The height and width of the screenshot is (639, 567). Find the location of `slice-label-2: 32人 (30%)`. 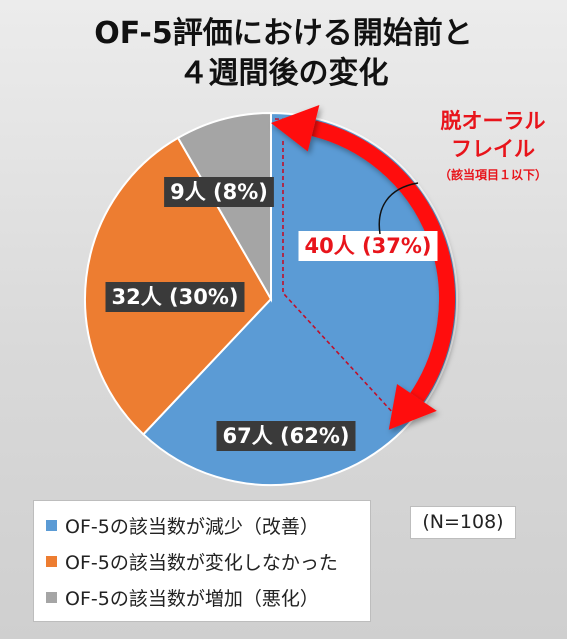

slice-label-2: 32人 (30%) is located at coordinates (175, 297).